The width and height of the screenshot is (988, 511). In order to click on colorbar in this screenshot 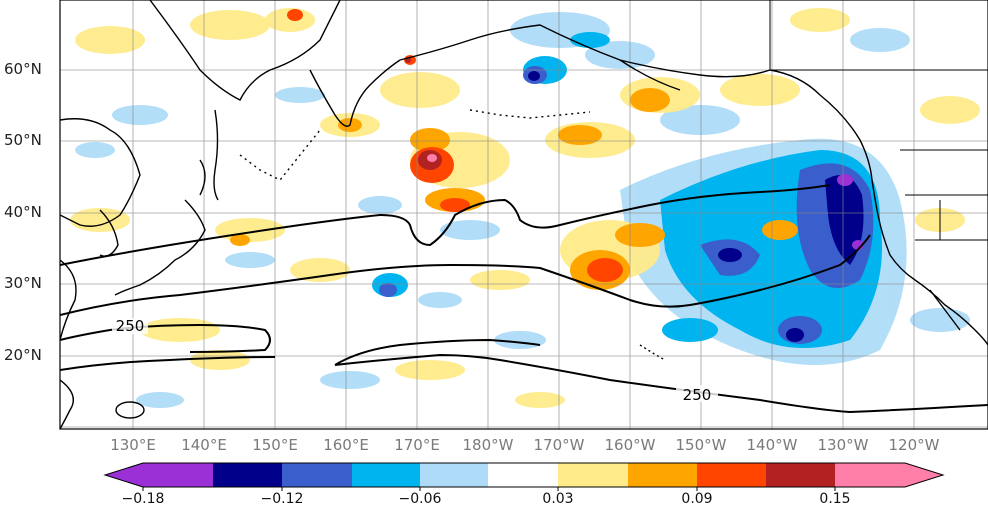, I will do `click(524, 476)`.